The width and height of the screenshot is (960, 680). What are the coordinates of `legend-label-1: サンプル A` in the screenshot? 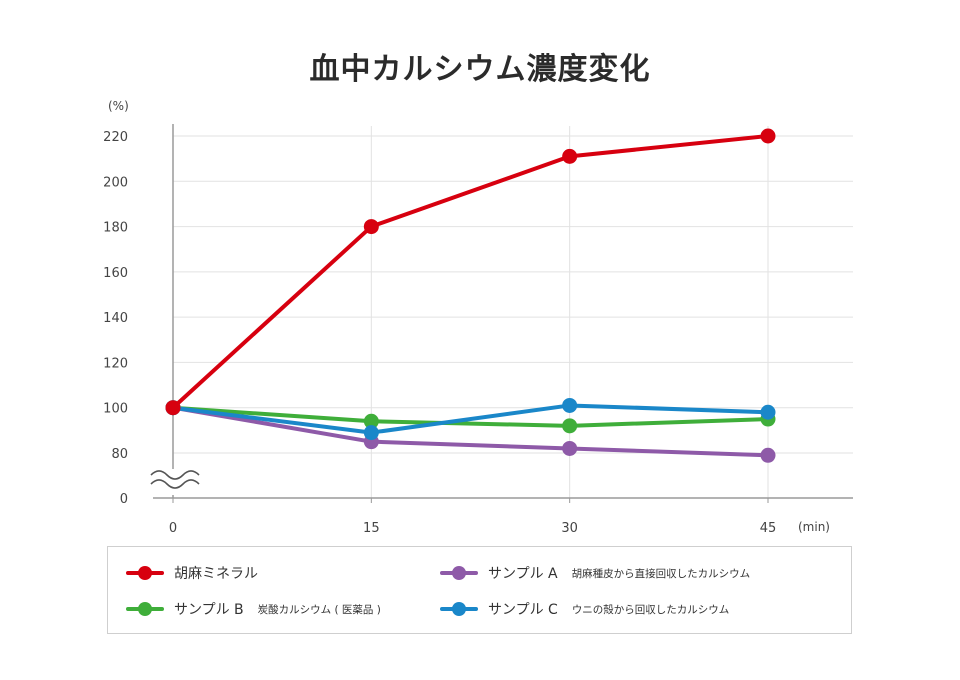 It's located at (523, 574).